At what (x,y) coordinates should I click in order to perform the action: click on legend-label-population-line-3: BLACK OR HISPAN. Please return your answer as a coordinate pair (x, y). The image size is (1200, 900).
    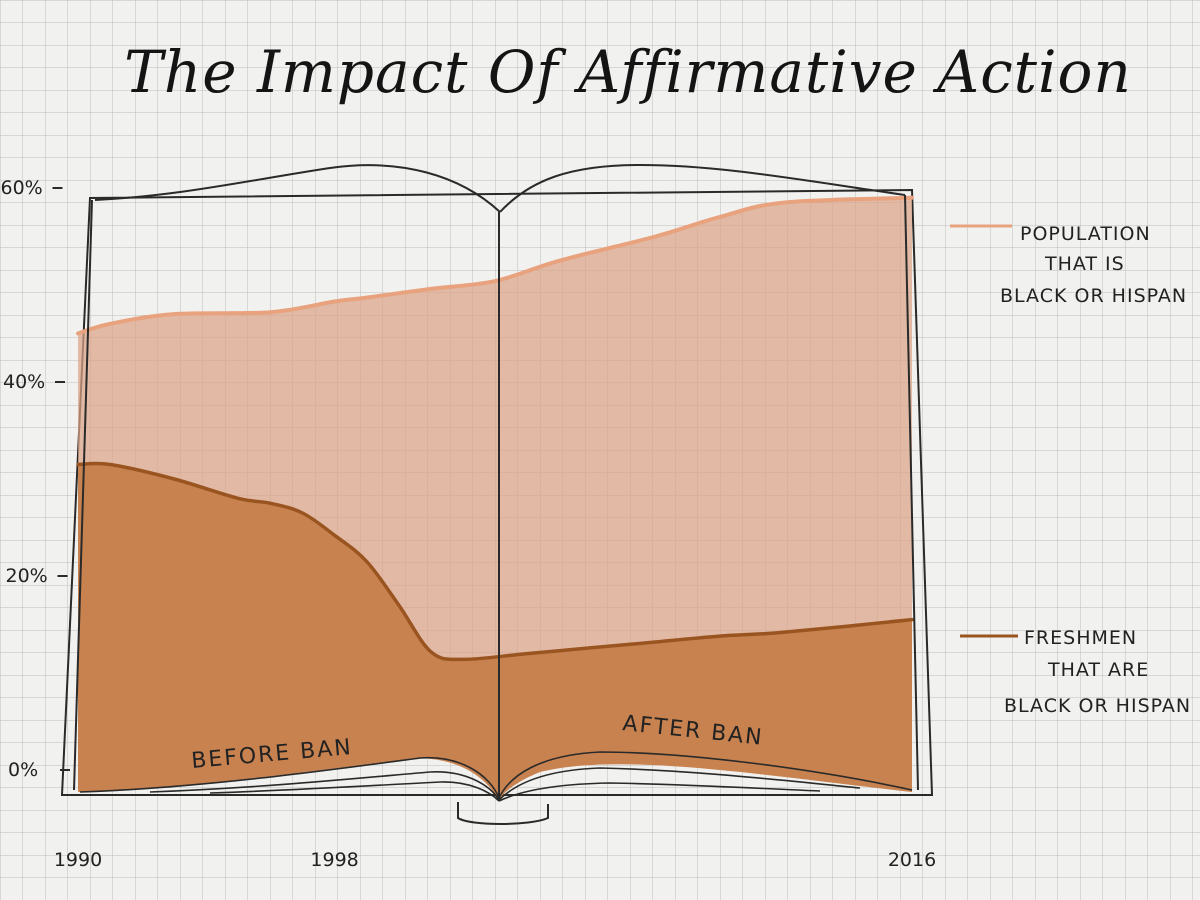
    Looking at the image, I should click on (1093, 296).